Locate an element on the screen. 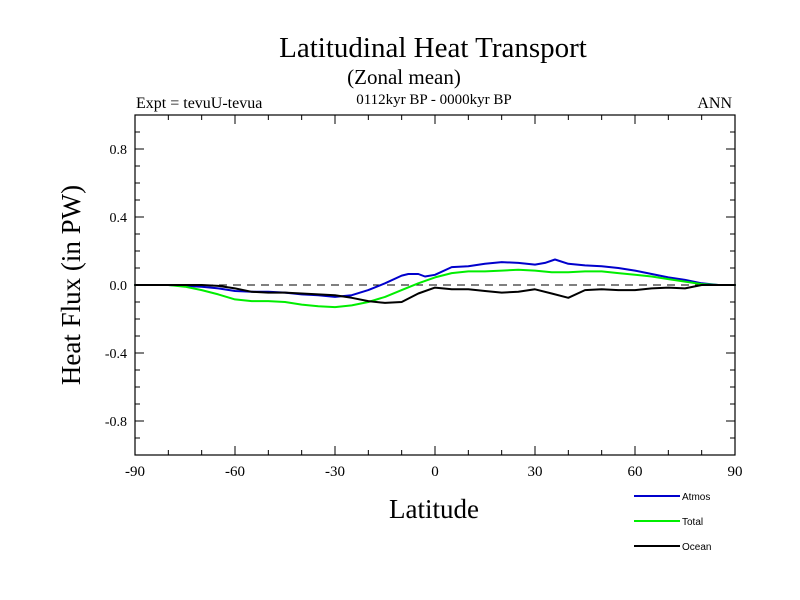  legend: Atmos Total Ocean is located at coordinates (672, 522).